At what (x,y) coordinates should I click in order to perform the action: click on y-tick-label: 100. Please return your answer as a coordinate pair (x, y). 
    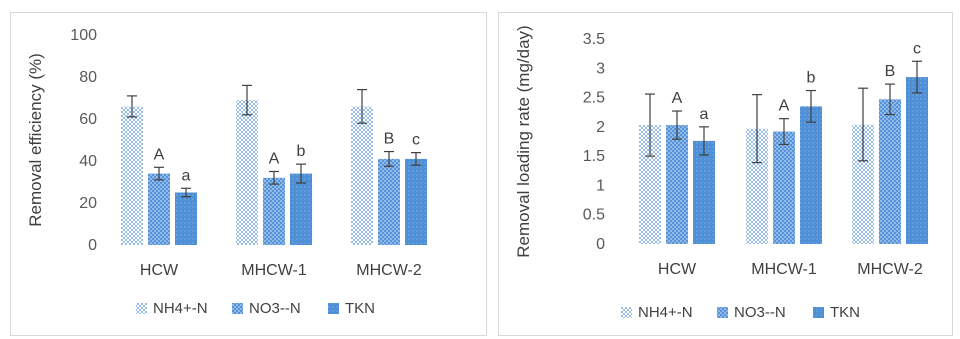
    Looking at the image, I should click on (83, 35).